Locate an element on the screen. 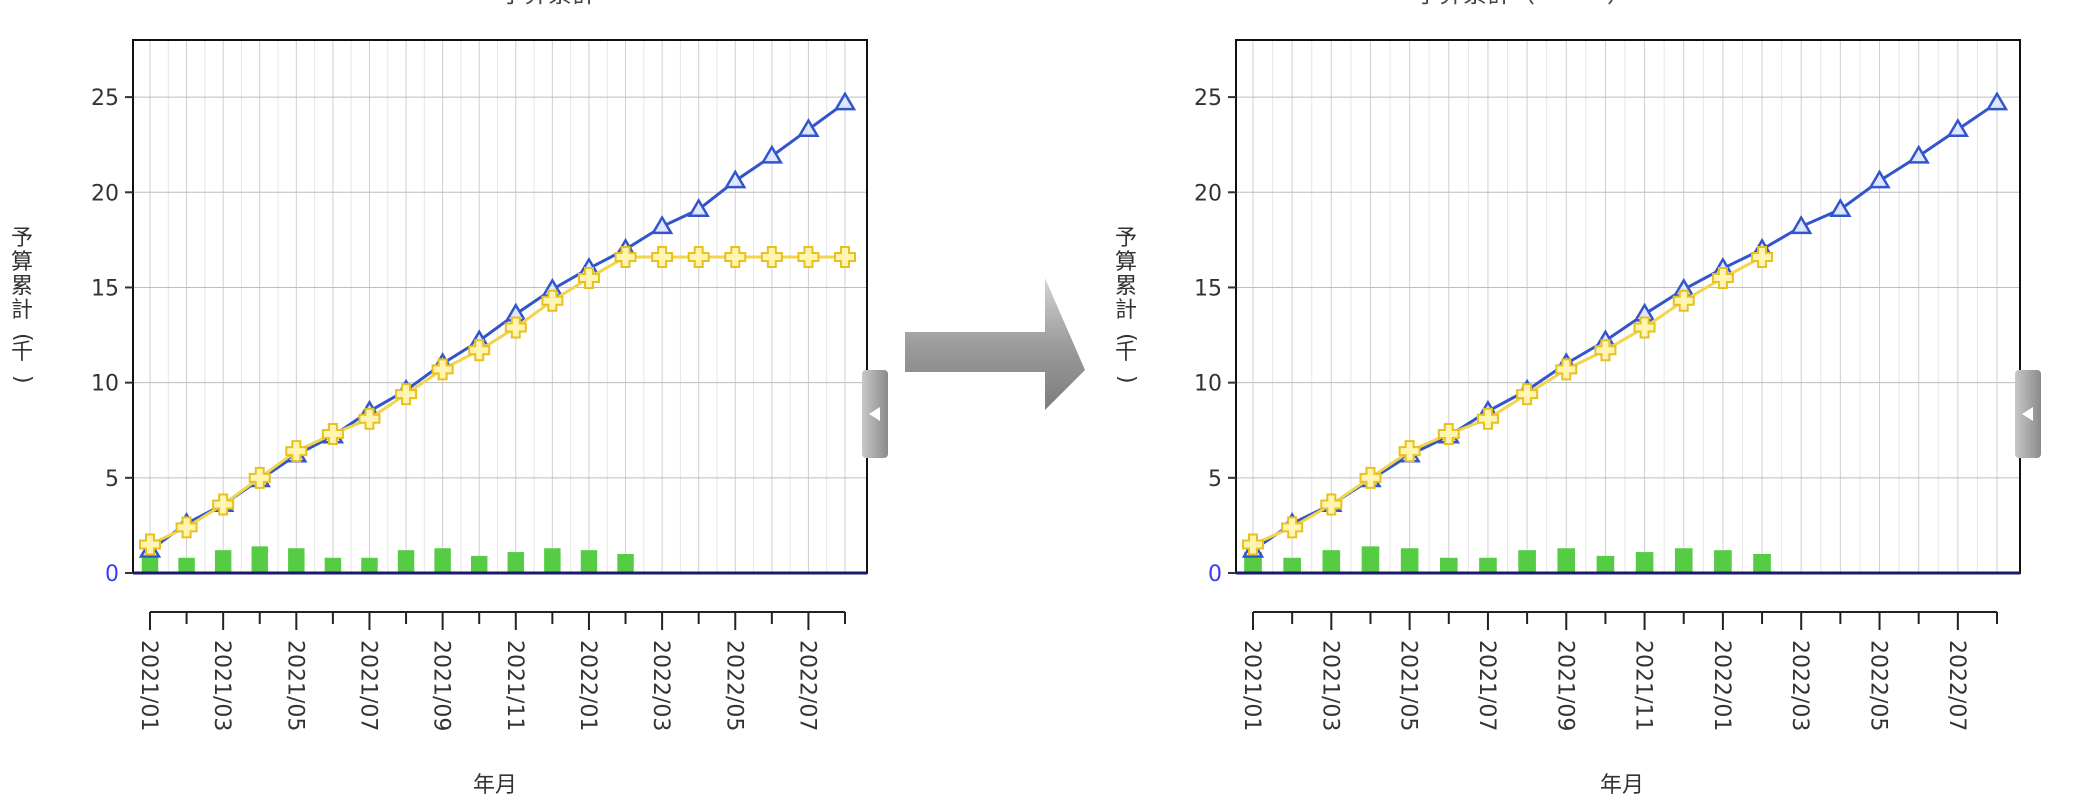 Image resolution: width=2078 pixels, height=808 pixels. x-tick-label: 2022/01 is located at coordinates (1721, 685).